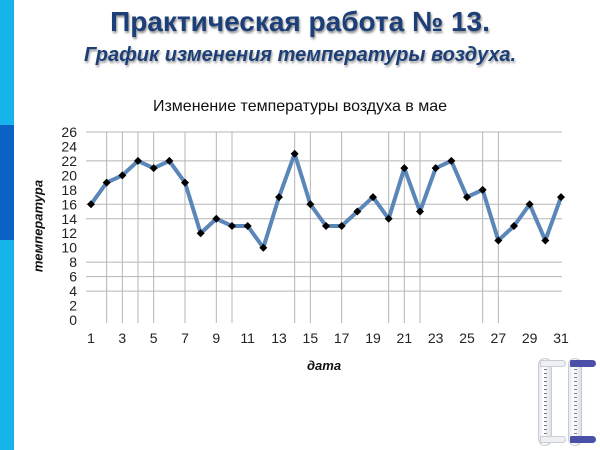 This screenshot has height=450, width=600. Describe the element at coordinates (436, 338) in the screenshot. I see `x-tick-label: 23` at that location.